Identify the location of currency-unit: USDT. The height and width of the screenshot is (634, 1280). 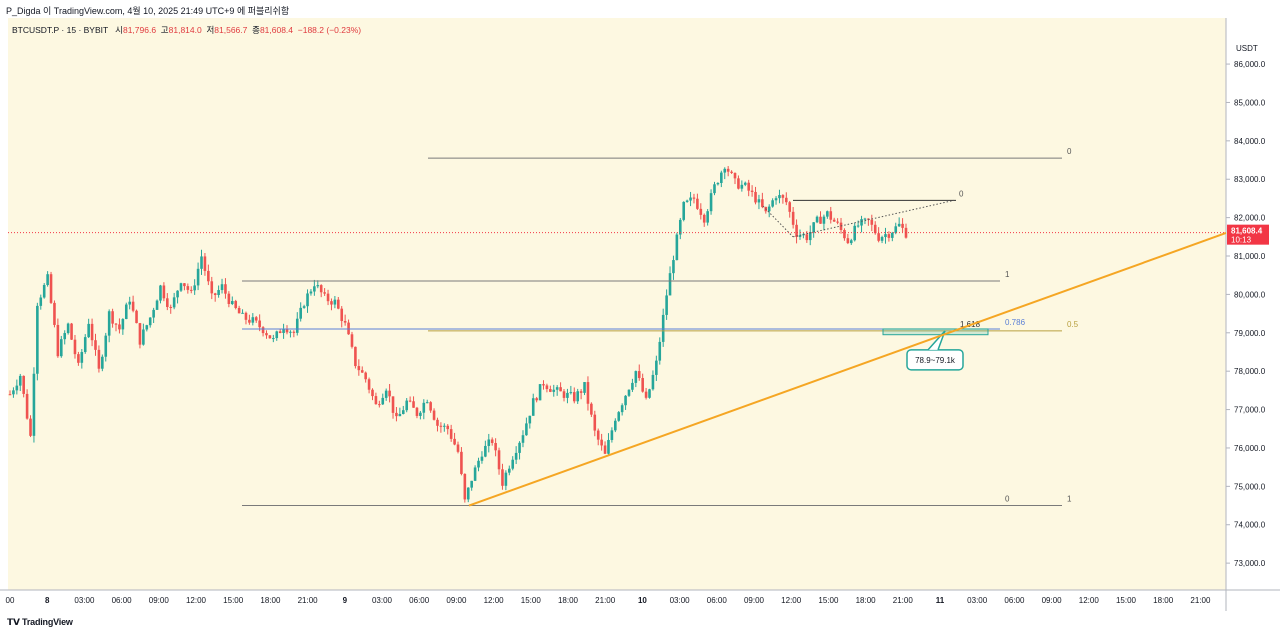
(1247, 48).